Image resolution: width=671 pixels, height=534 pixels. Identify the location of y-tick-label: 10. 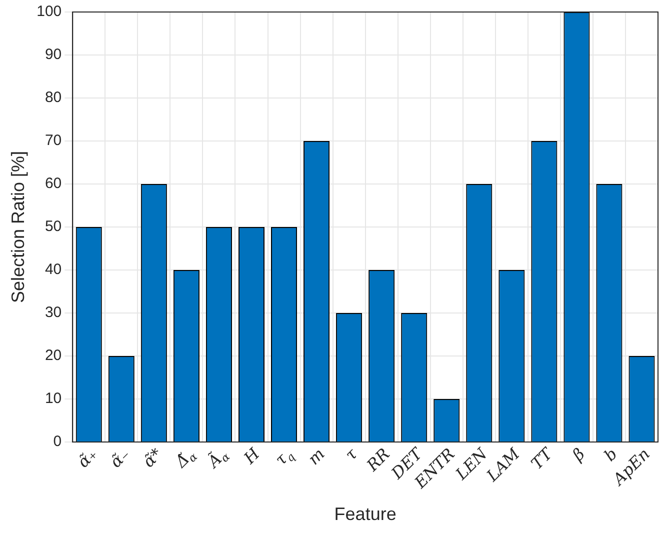
(53, 399).